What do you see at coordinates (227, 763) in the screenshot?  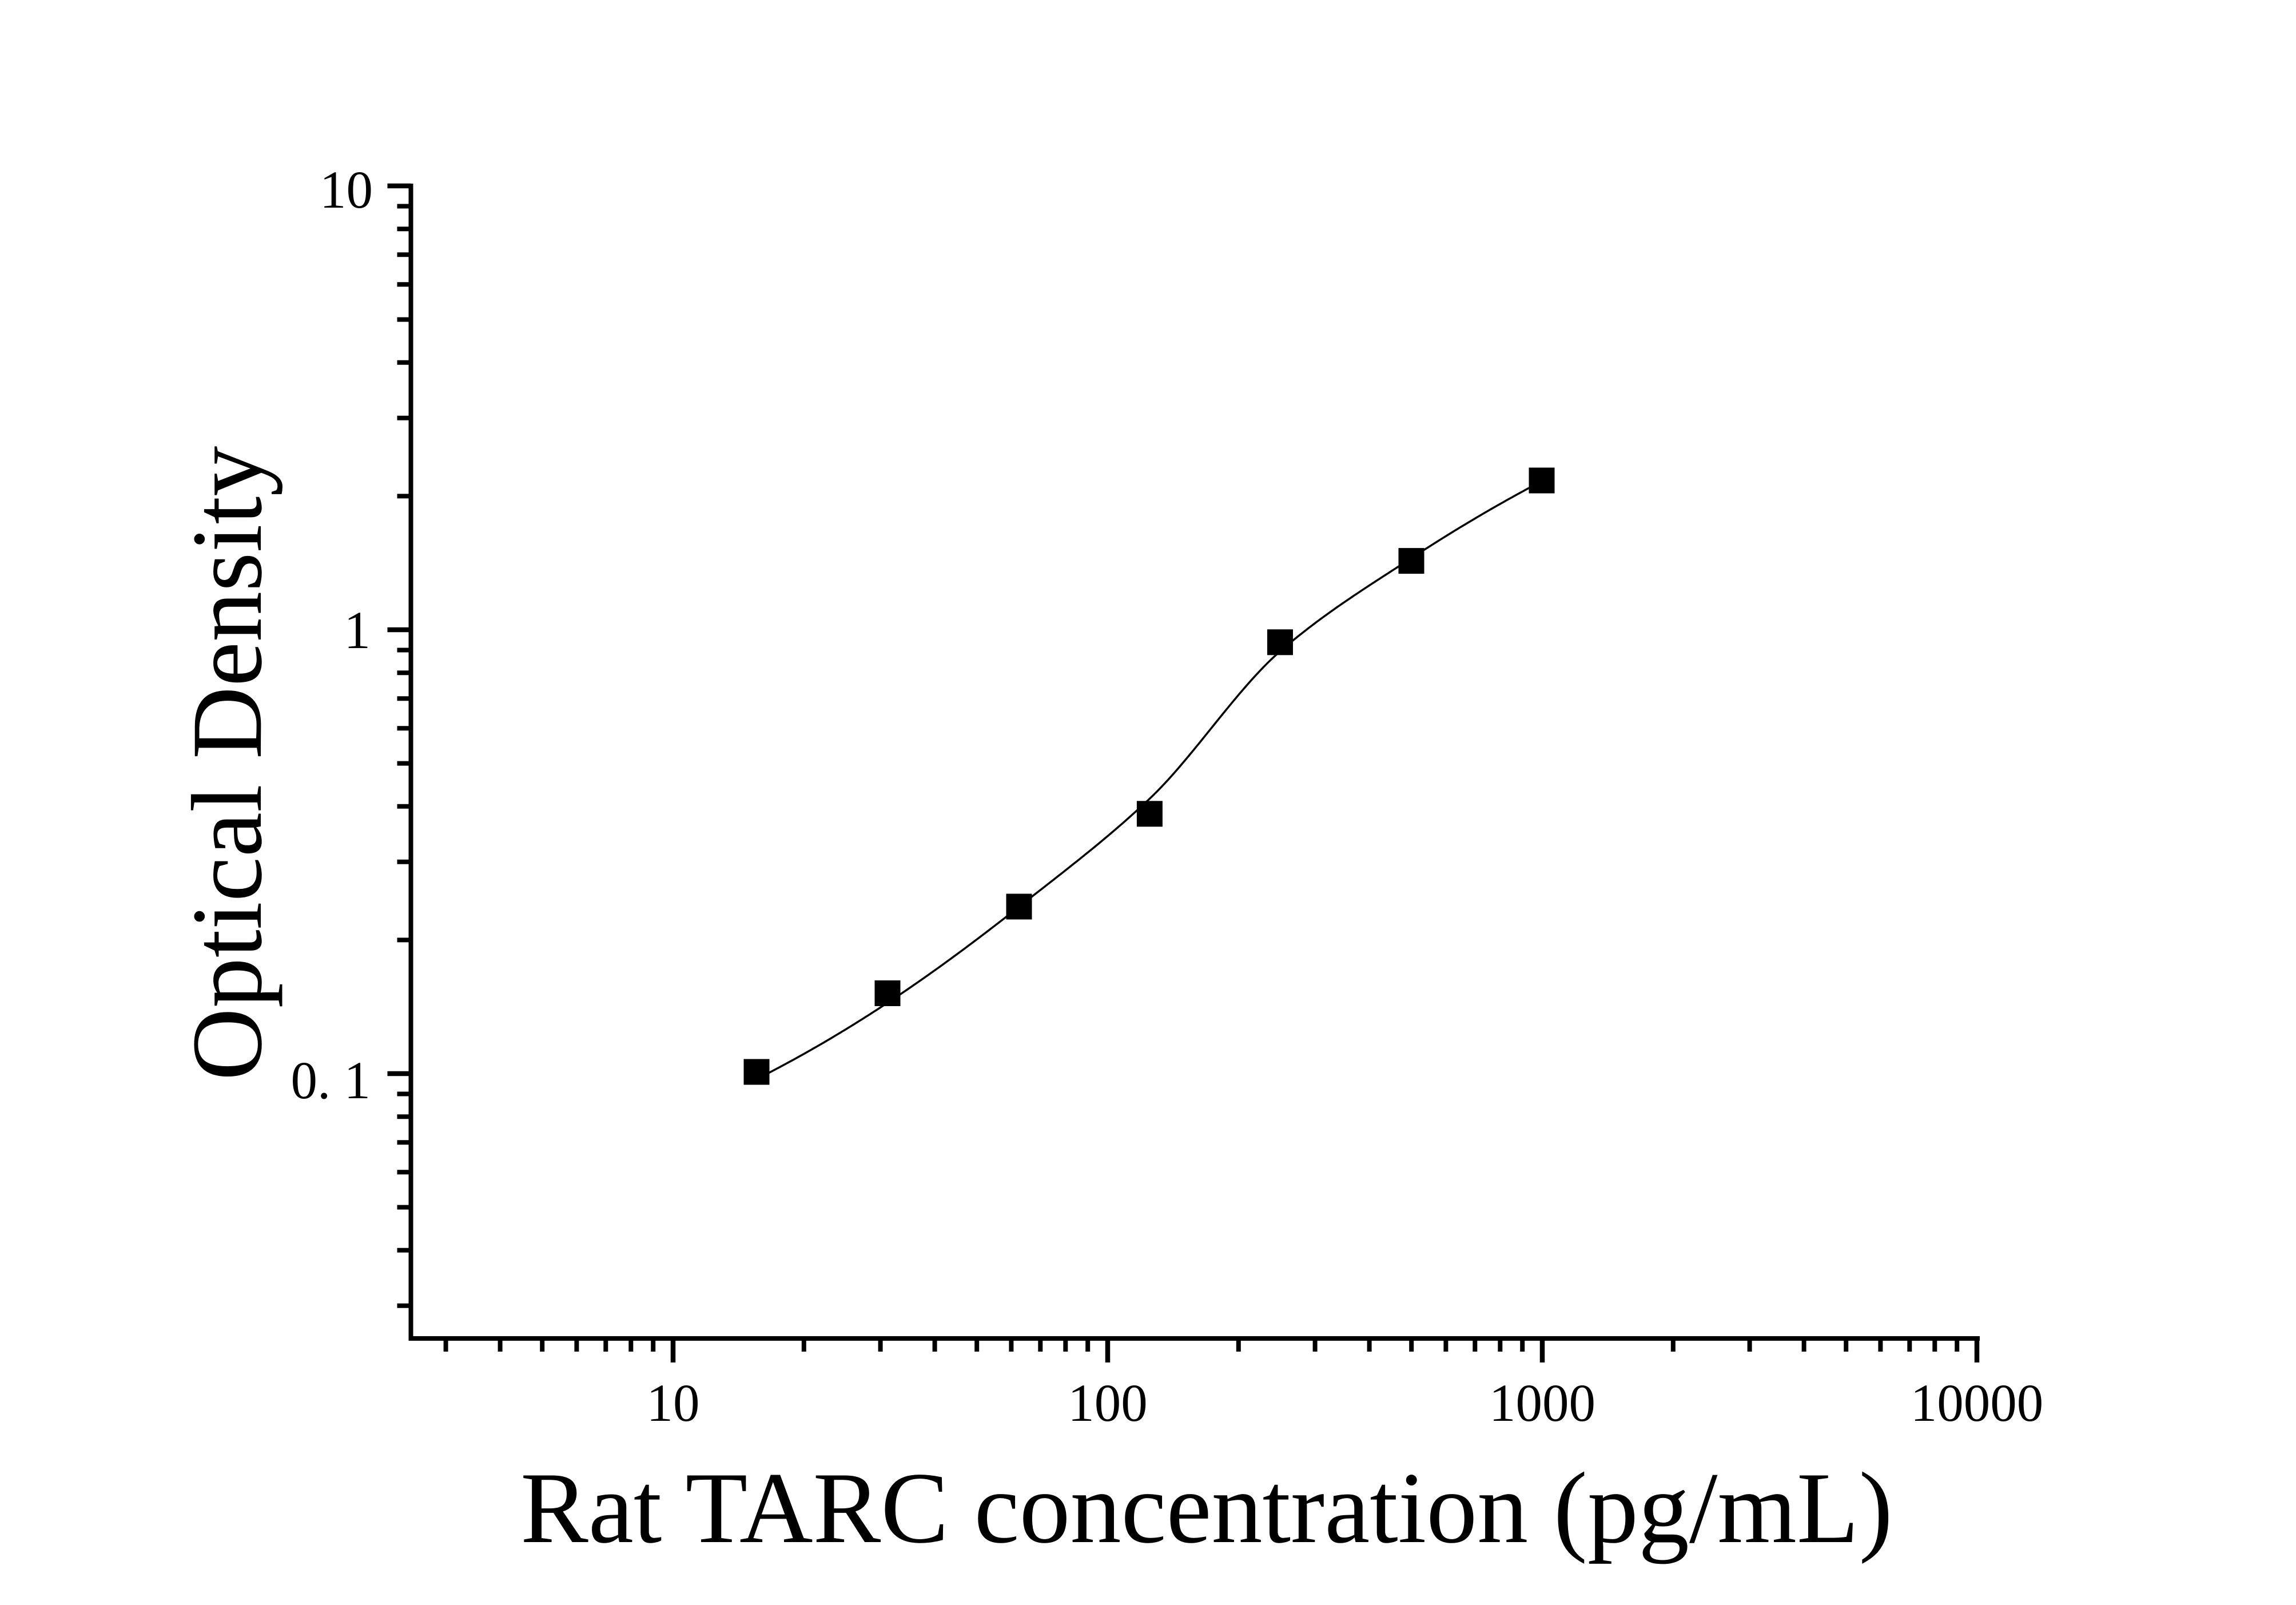 I see `svg-text: Optical Density` at bounding box center [227, 763].